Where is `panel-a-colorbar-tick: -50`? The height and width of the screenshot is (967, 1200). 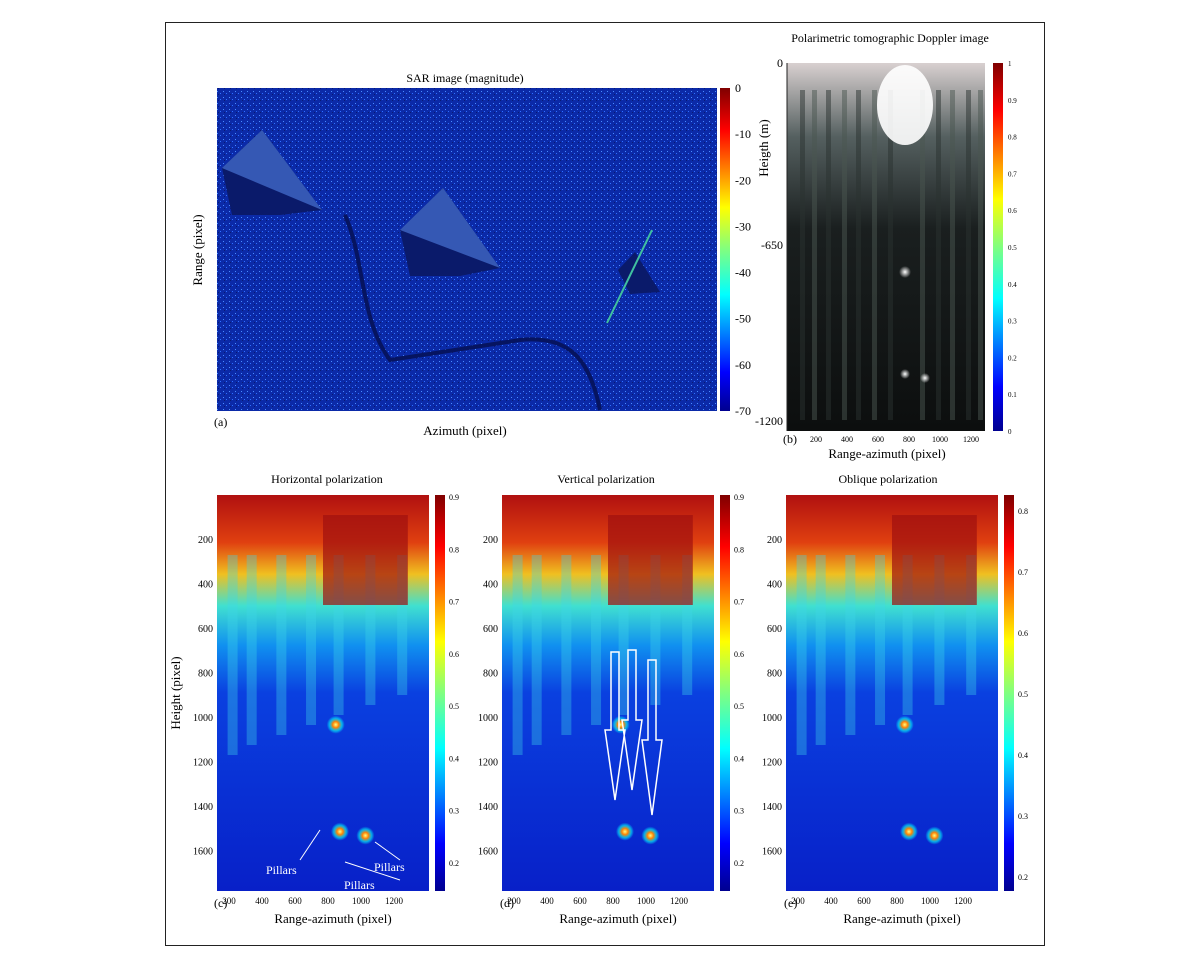 panel-a-colorbar-tick: -50 is located at coordinates (743, 319).